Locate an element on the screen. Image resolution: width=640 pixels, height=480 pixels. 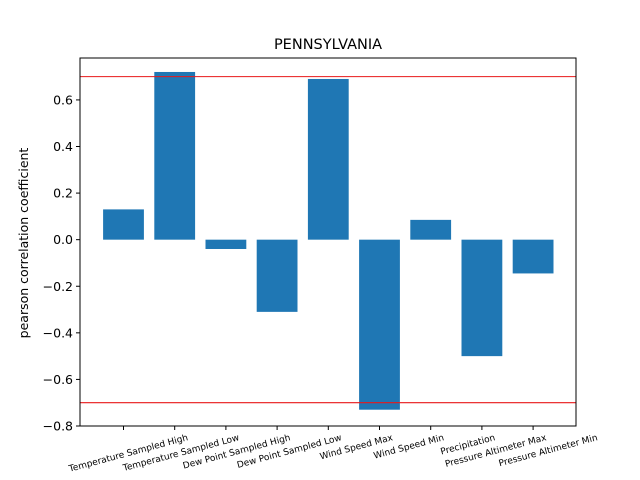
y-tick-label: −0.8 is located at coordinates (58, 426).